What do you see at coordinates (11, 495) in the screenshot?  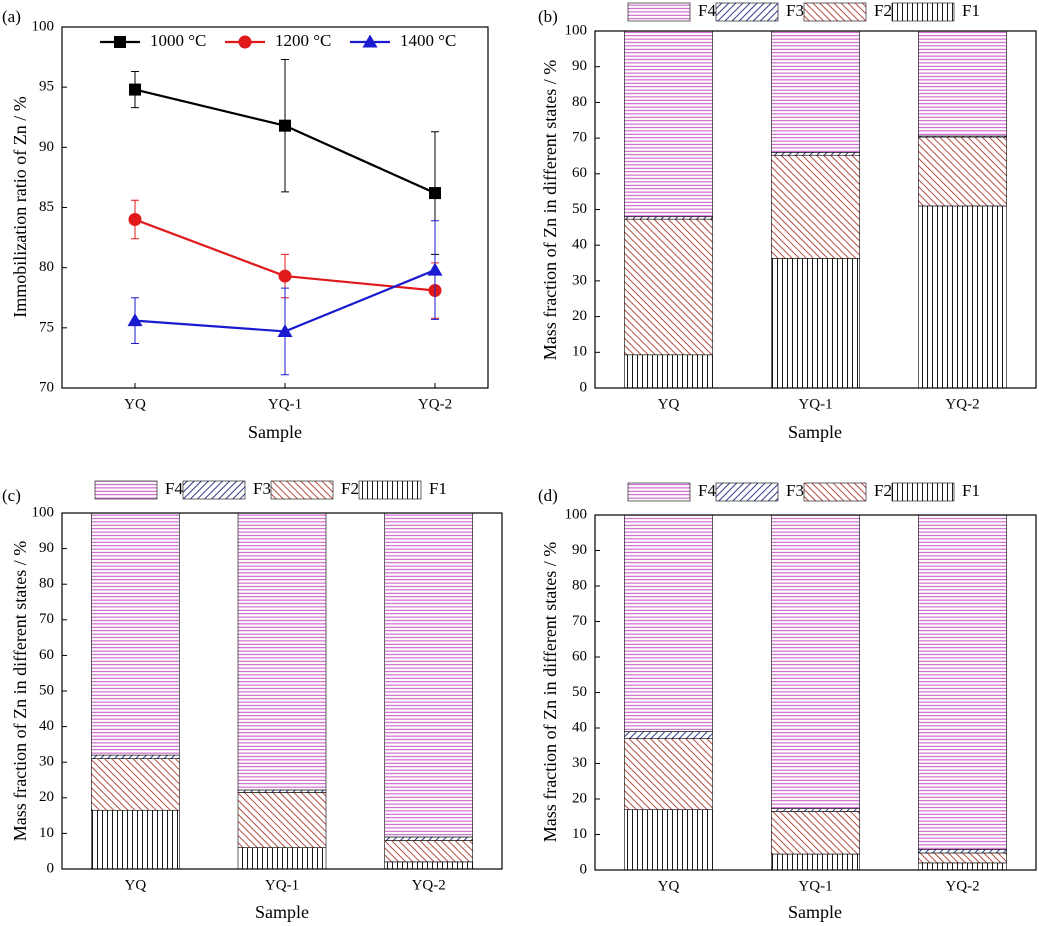 I see `panel-label: (c)` at bounding box center [11, 495].